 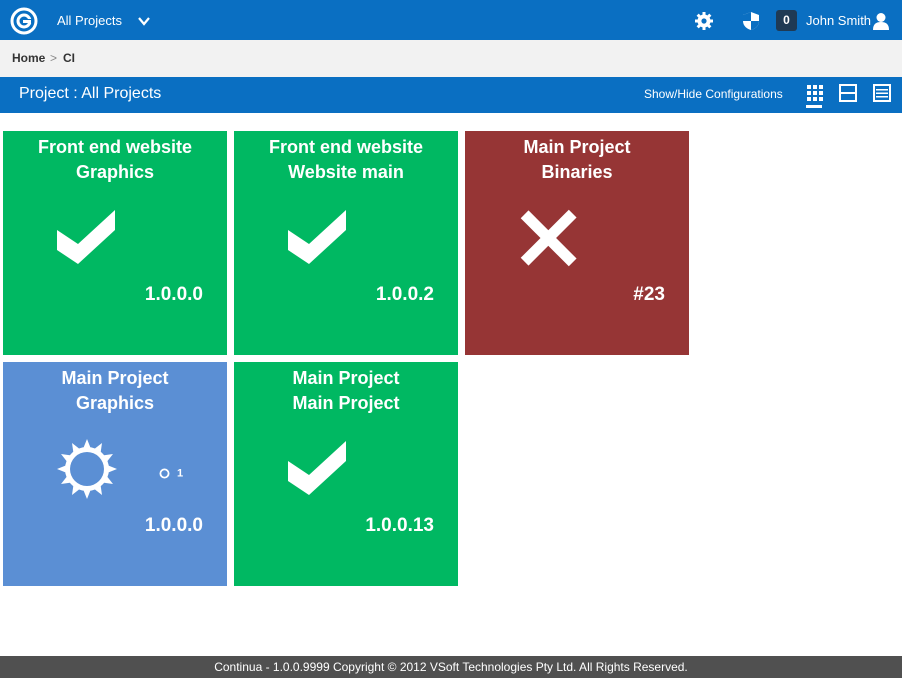 I want to click on tile-version: 1.0.0.13, so click(x=399, y=525).